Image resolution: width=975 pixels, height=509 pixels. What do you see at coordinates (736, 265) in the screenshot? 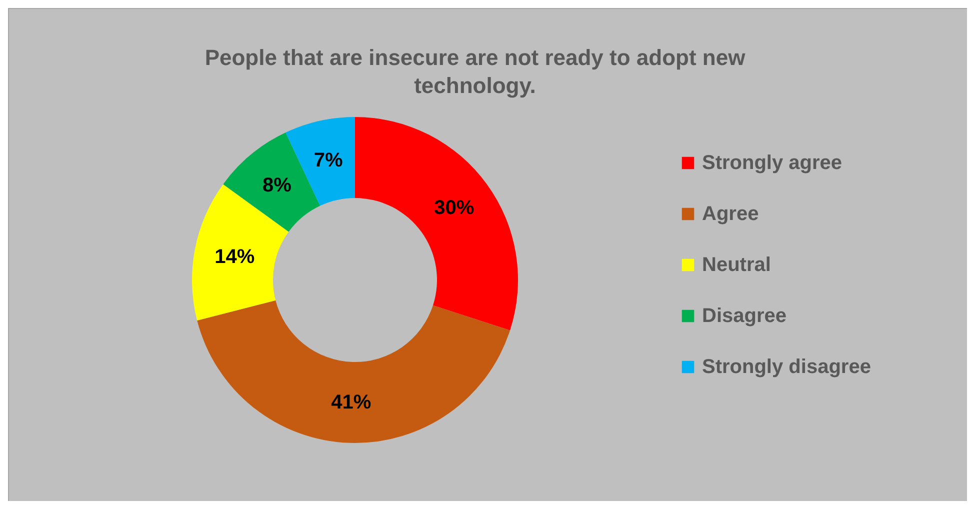
I see `legend-label: Neutral` at bounding box center [736, 265].